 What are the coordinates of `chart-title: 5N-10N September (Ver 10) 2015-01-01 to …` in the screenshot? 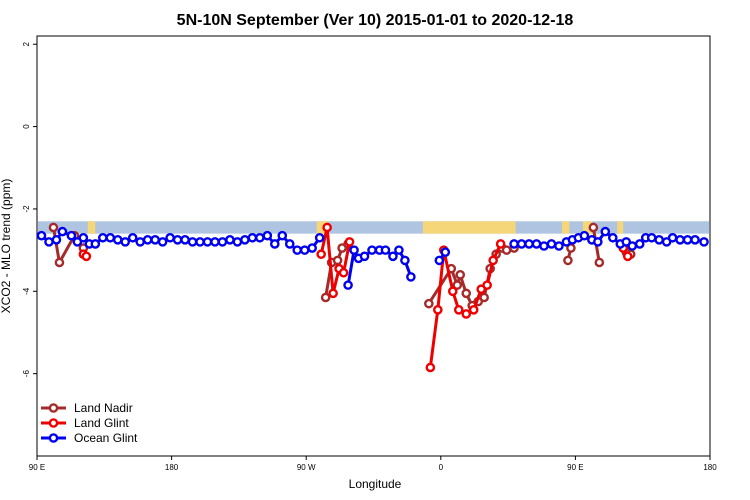 It's located at (375, 20).